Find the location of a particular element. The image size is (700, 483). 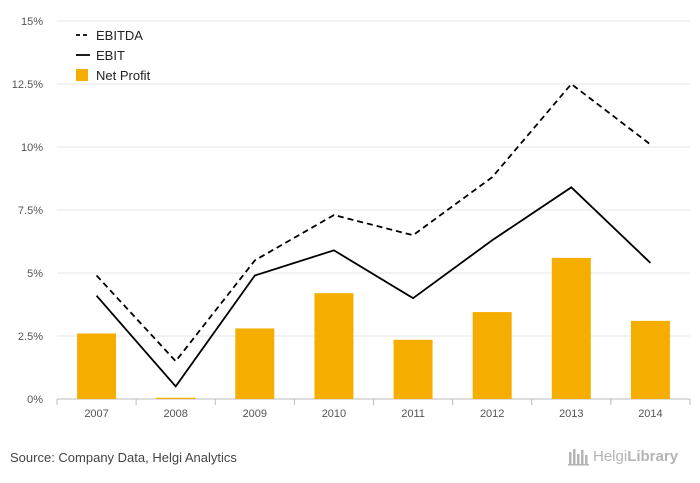

x-tick-label: 2007 is located at coordinates (96, 414).